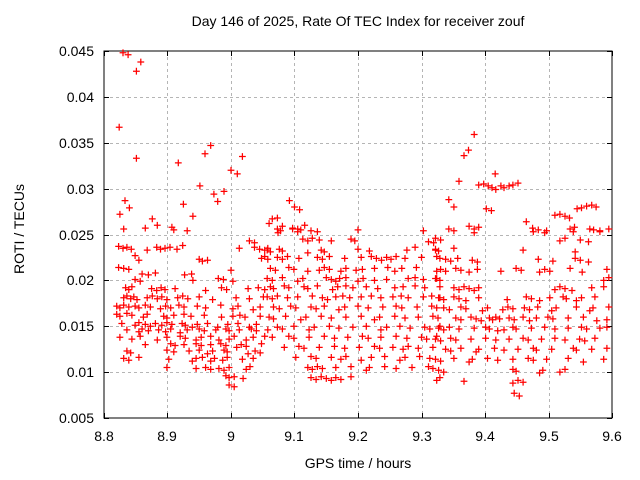  Describe the element at coordinates (76, 235) in the screenshot. I see `y-tick-label: 0.025` at that location.